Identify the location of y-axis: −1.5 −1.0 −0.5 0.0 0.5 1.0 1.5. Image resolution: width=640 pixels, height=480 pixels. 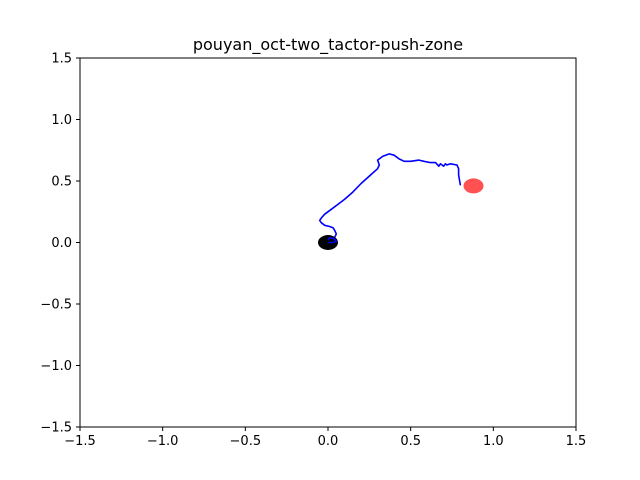
(60, 244).